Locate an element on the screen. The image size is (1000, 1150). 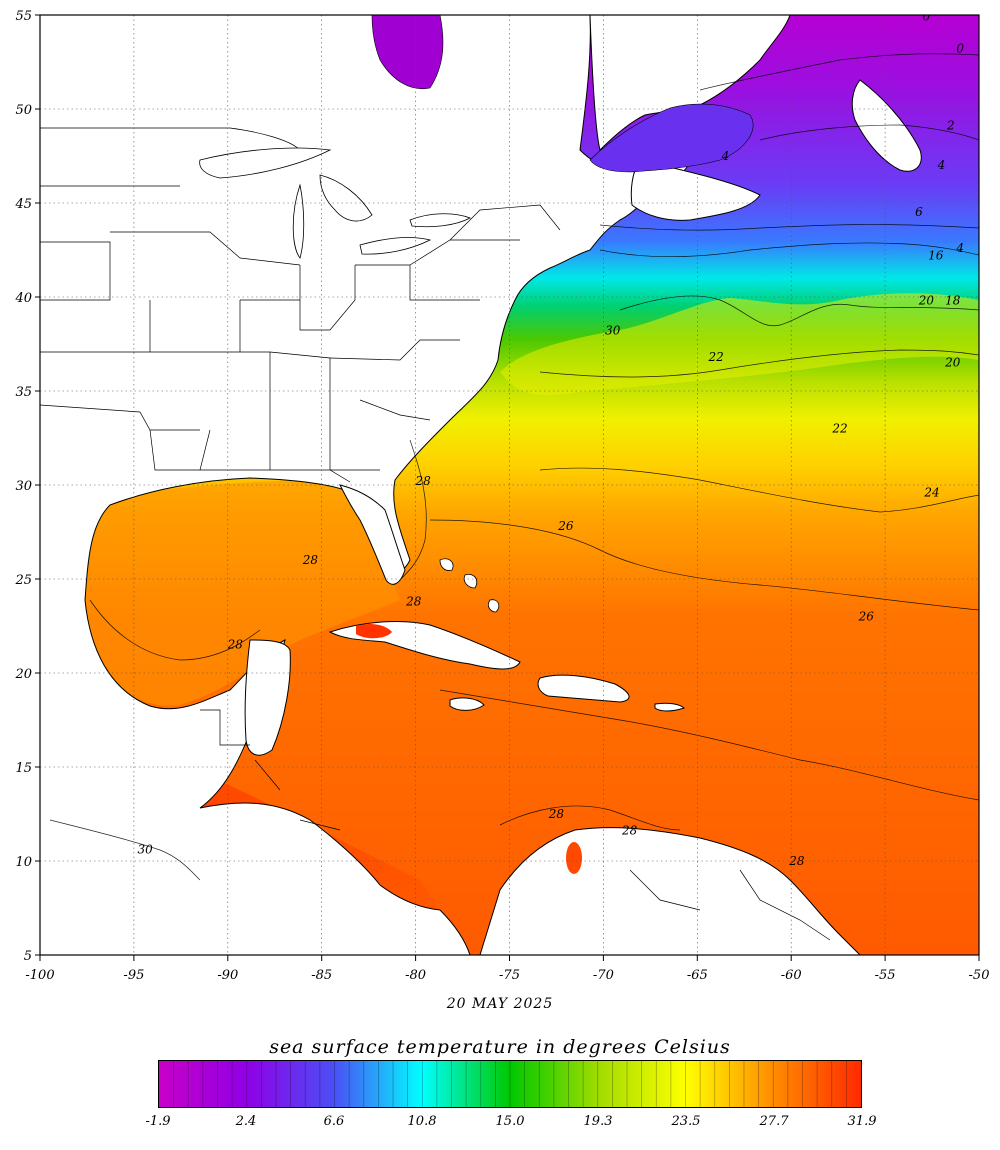
florida-peninsula is located at coordinates (372, 534).